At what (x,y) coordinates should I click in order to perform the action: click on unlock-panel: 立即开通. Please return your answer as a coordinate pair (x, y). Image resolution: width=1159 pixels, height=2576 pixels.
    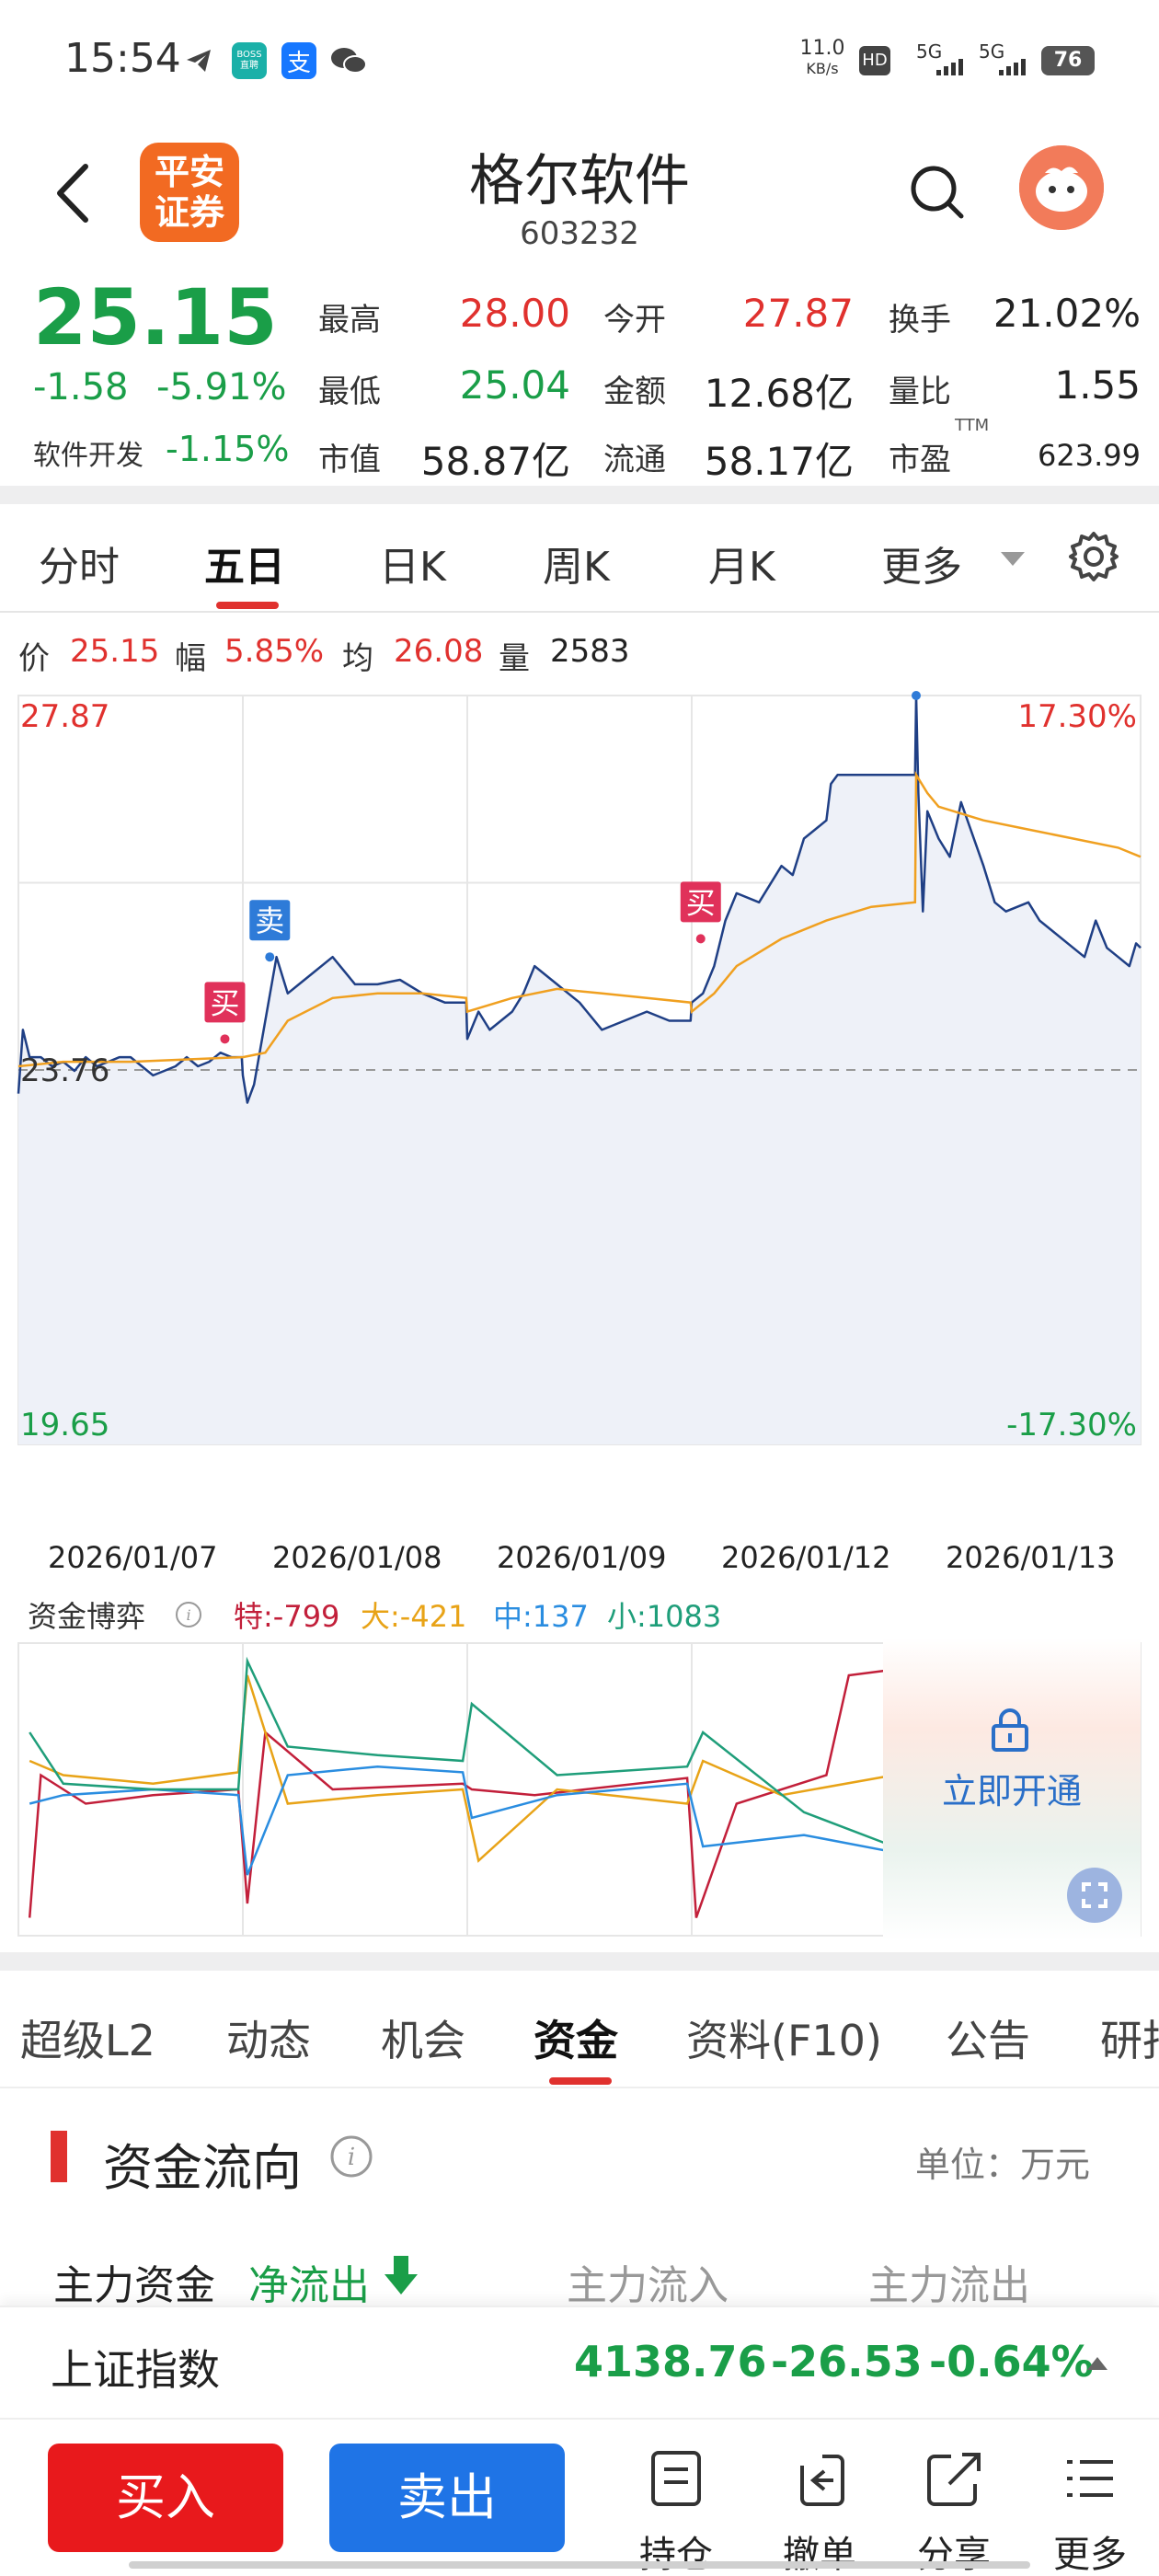
    Looking at the image, I should click on (1012, 1789).